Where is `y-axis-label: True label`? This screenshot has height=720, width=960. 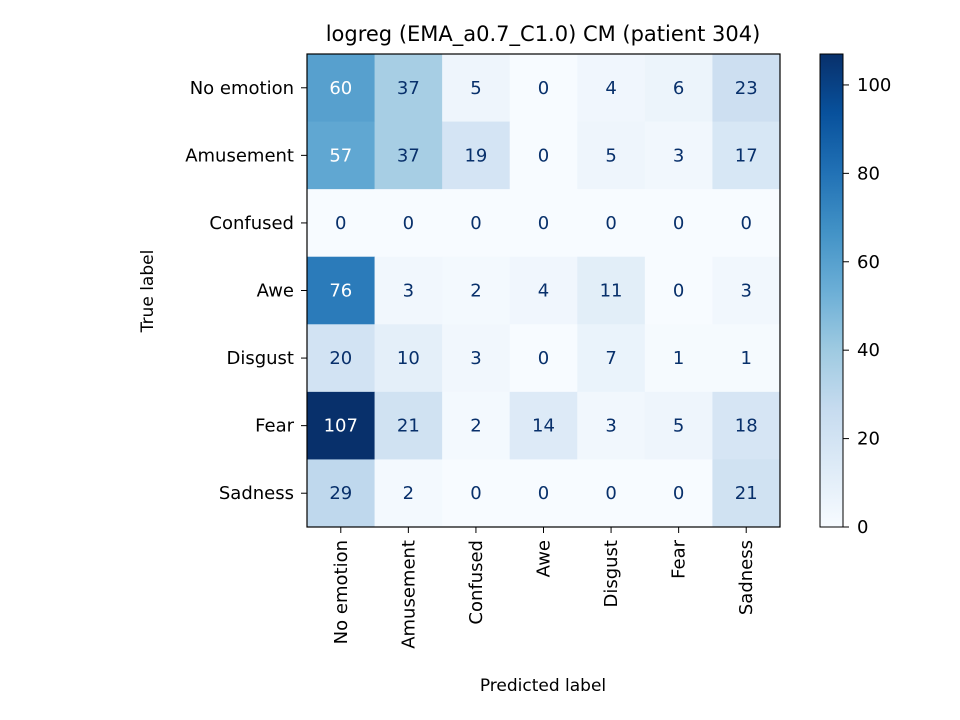 y-axis-label: True label is located at coordinates (148, 292).